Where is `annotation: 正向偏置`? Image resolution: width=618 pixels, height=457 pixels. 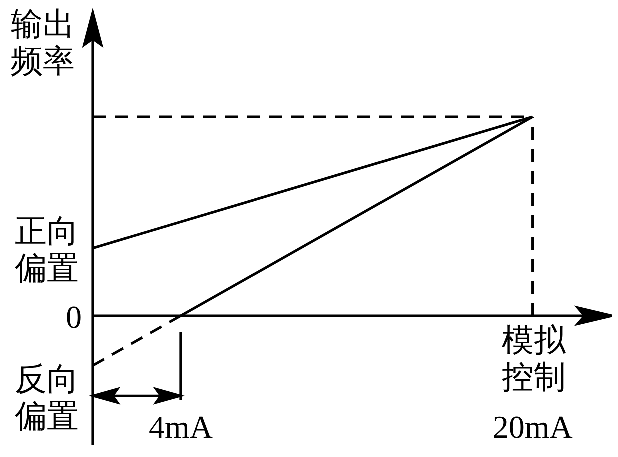
annotation: 正向偏置 is located at coordinates (47, 249).